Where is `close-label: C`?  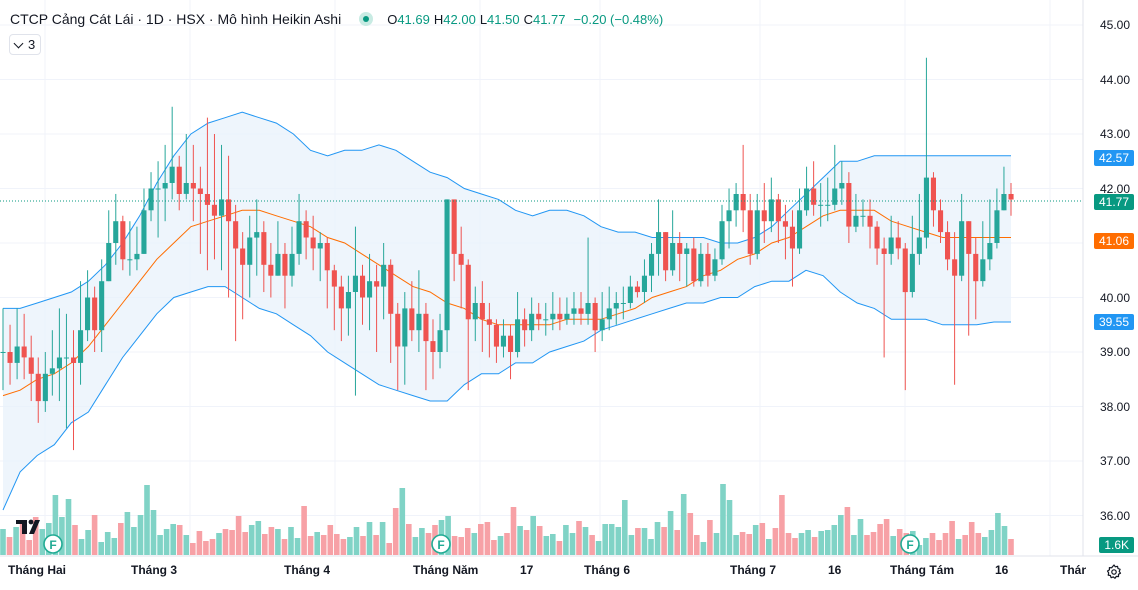
close-label: C is located at coordinates (528, 19).